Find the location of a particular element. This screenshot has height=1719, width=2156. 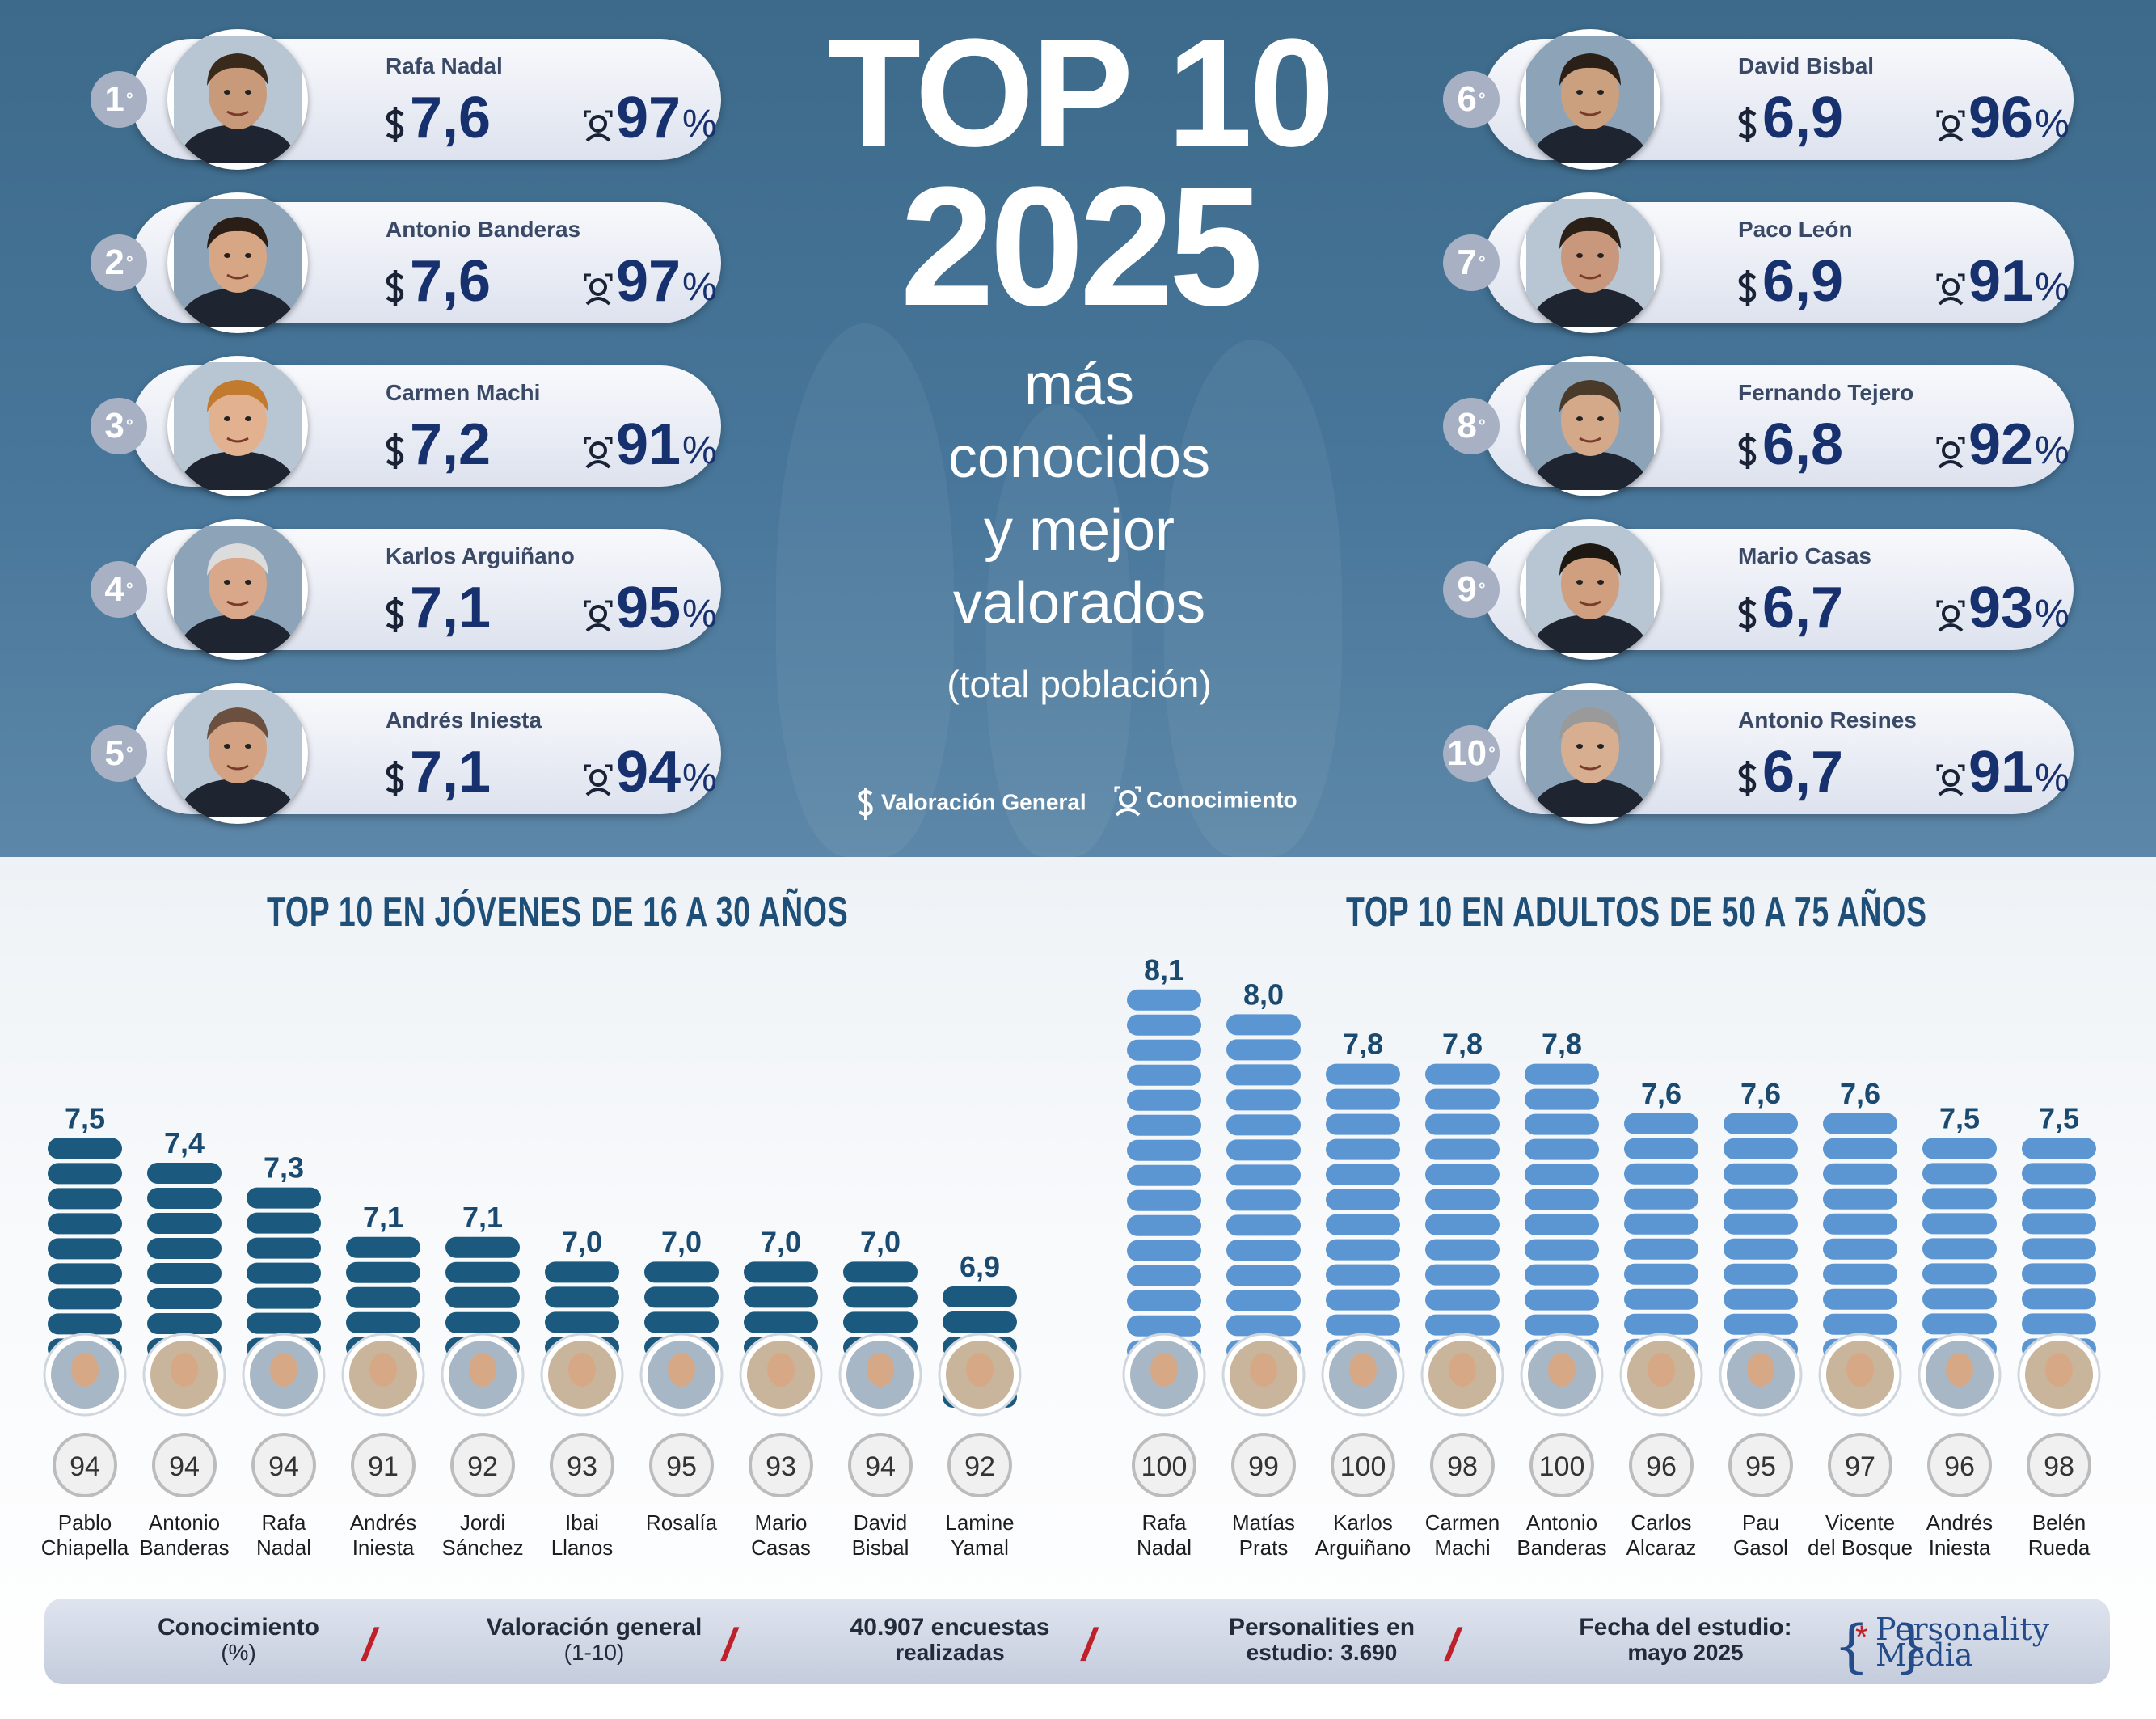

adult-category-label: Alcaraz is located at coordinates (1662, 1547).